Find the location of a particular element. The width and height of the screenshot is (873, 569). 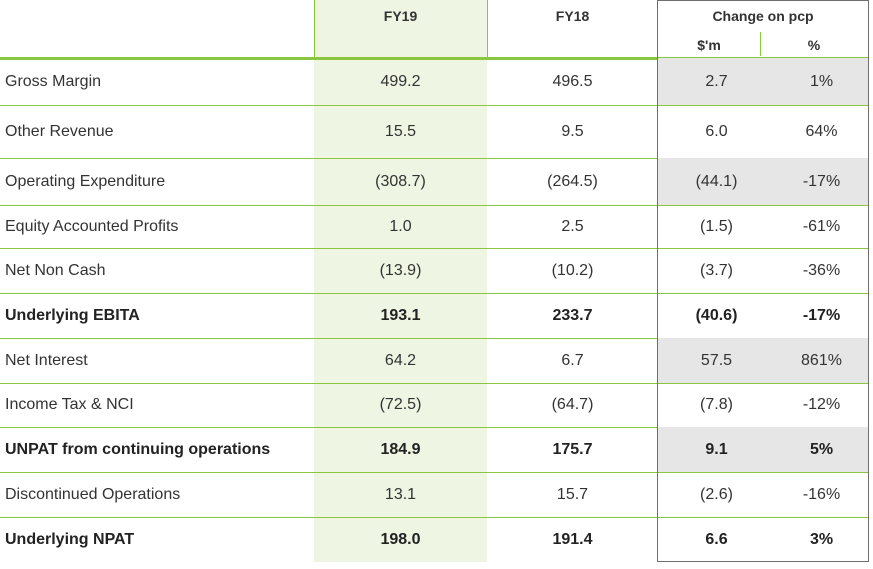

row-fy19-value: 193.1 is located at coordinates (400, 315).